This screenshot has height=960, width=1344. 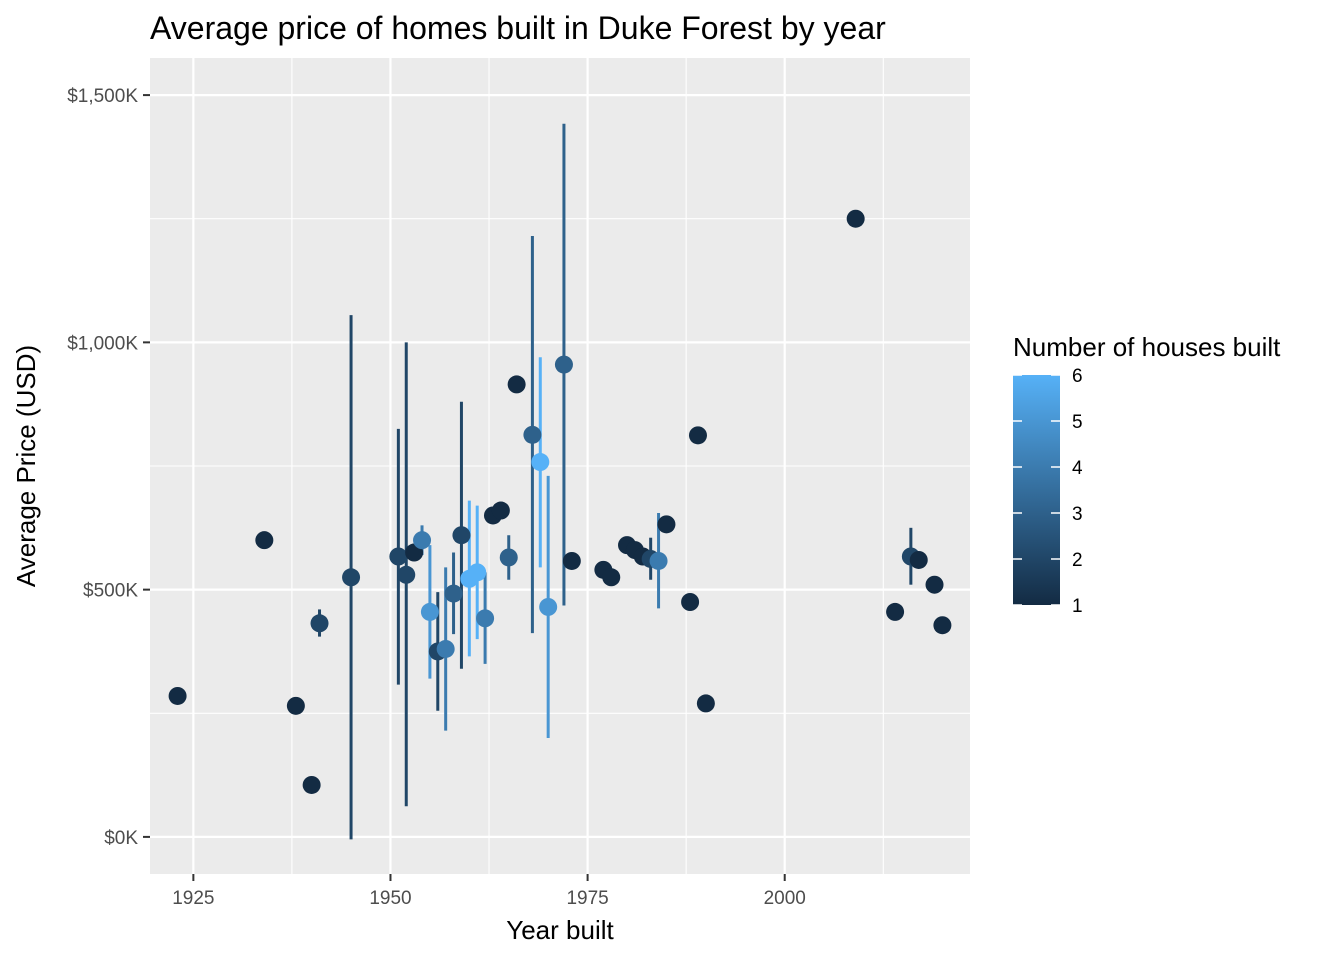 What do you see at coordinates (1077, 376) in the screenshot?
I see `legend-tick-label: 6` at bounding box center [1077, 376].